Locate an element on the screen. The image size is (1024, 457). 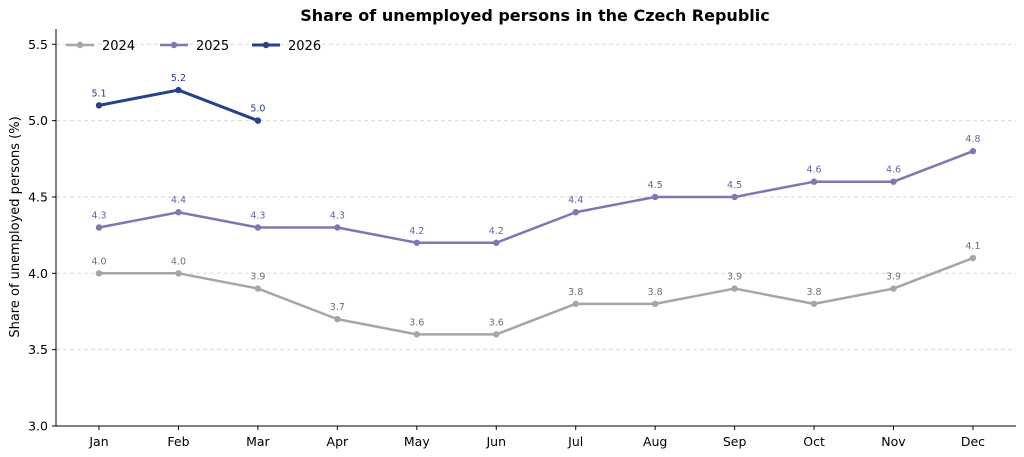
data-label: 3.7 is located at coordinates (337, 307).